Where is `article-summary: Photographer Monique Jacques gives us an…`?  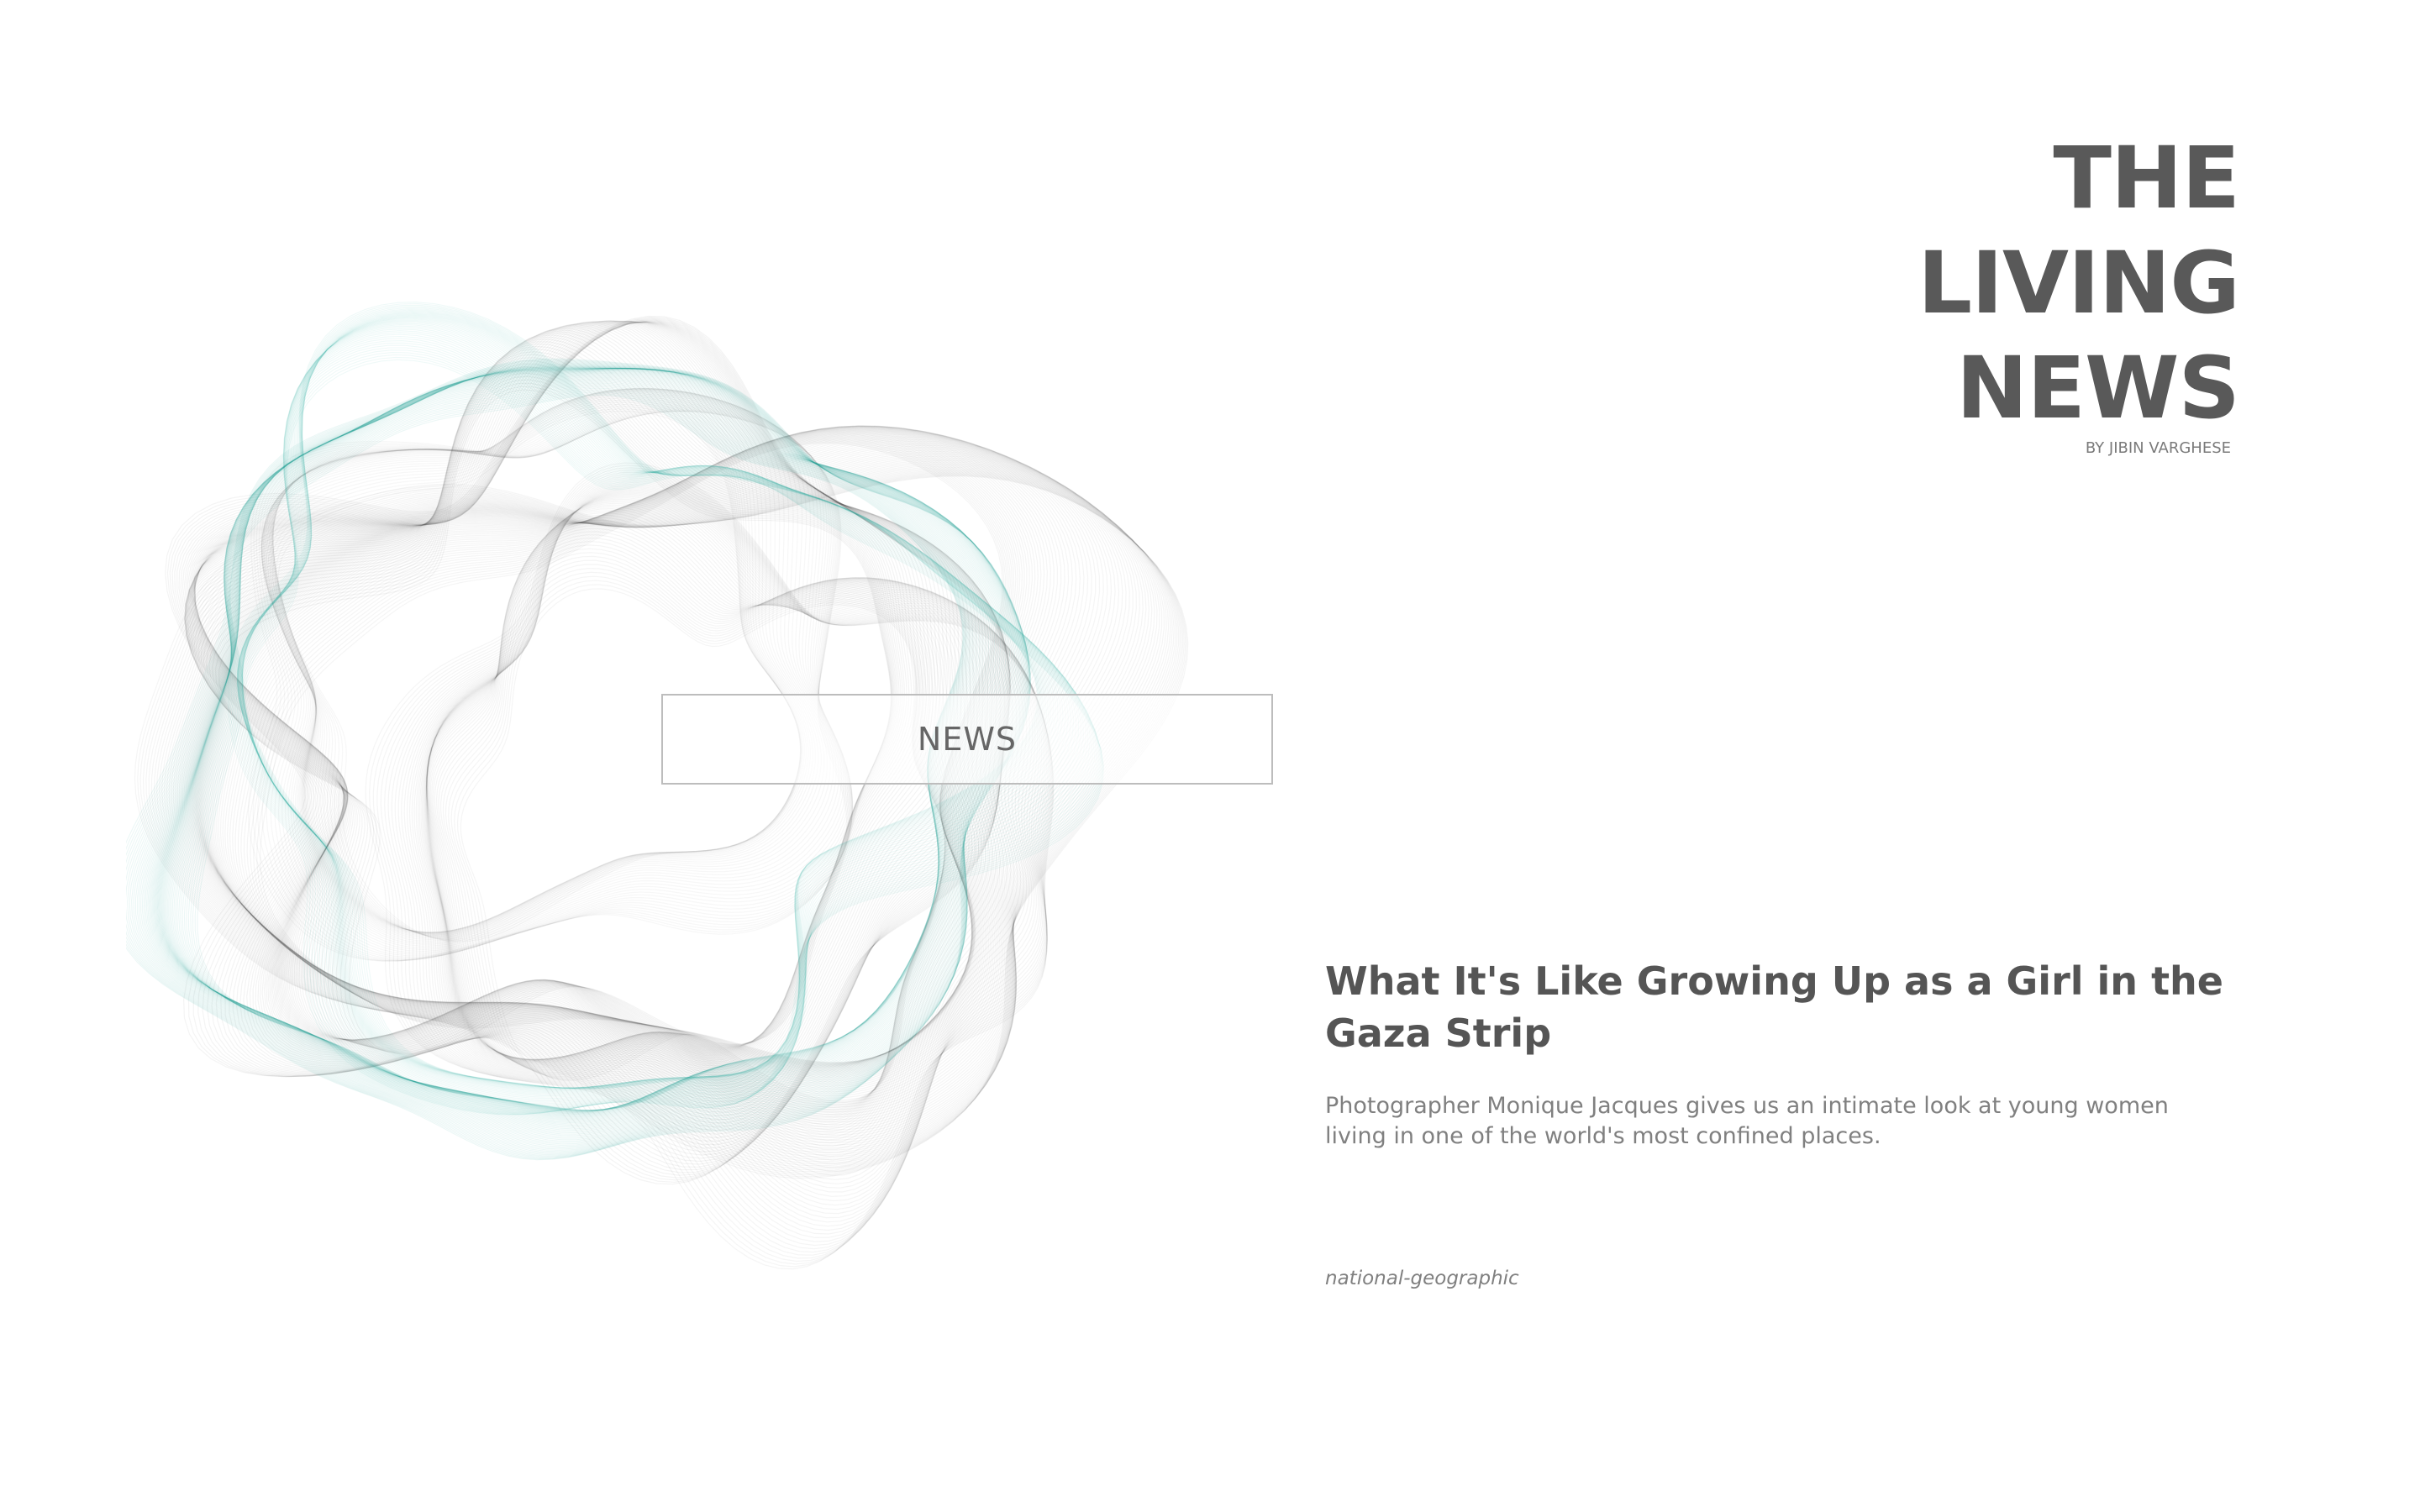
article-summary: Photographer Monique Jacques gives us an… is located at coordinates (1747, 1121).